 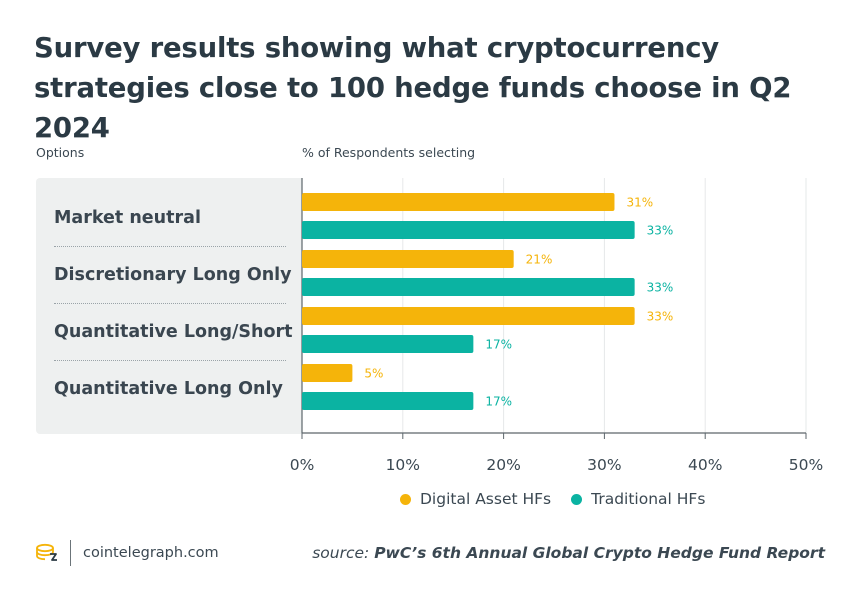 What do you see at coordinates (604, 465) in the screenshot?
I see `x-tick-label: 30%` at bounding box center [604, 465].